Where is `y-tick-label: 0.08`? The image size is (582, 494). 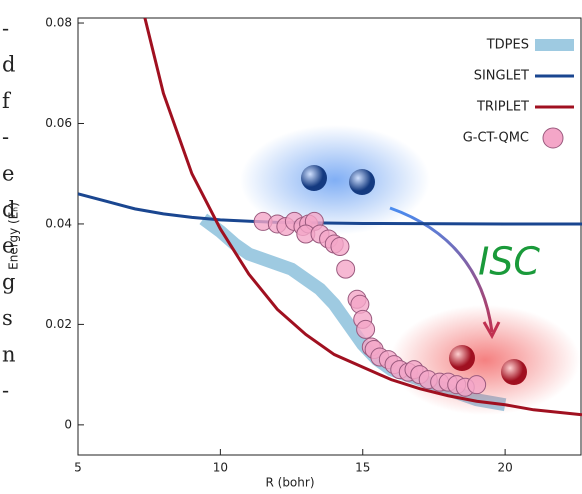 y-tick-label: 0.08 is located at coordinates (58, 23).